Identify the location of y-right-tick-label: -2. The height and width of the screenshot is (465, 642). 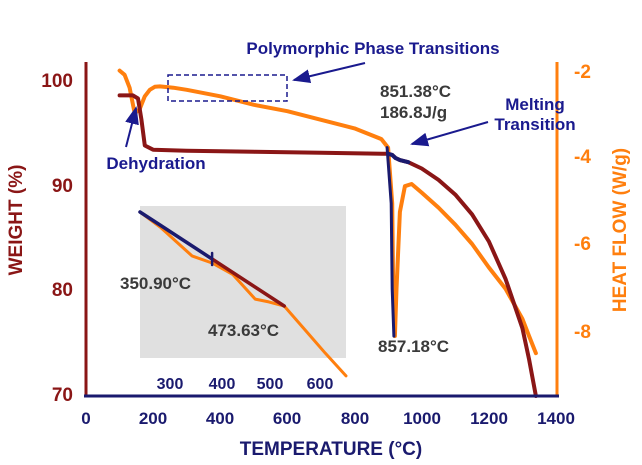
(582, 72).